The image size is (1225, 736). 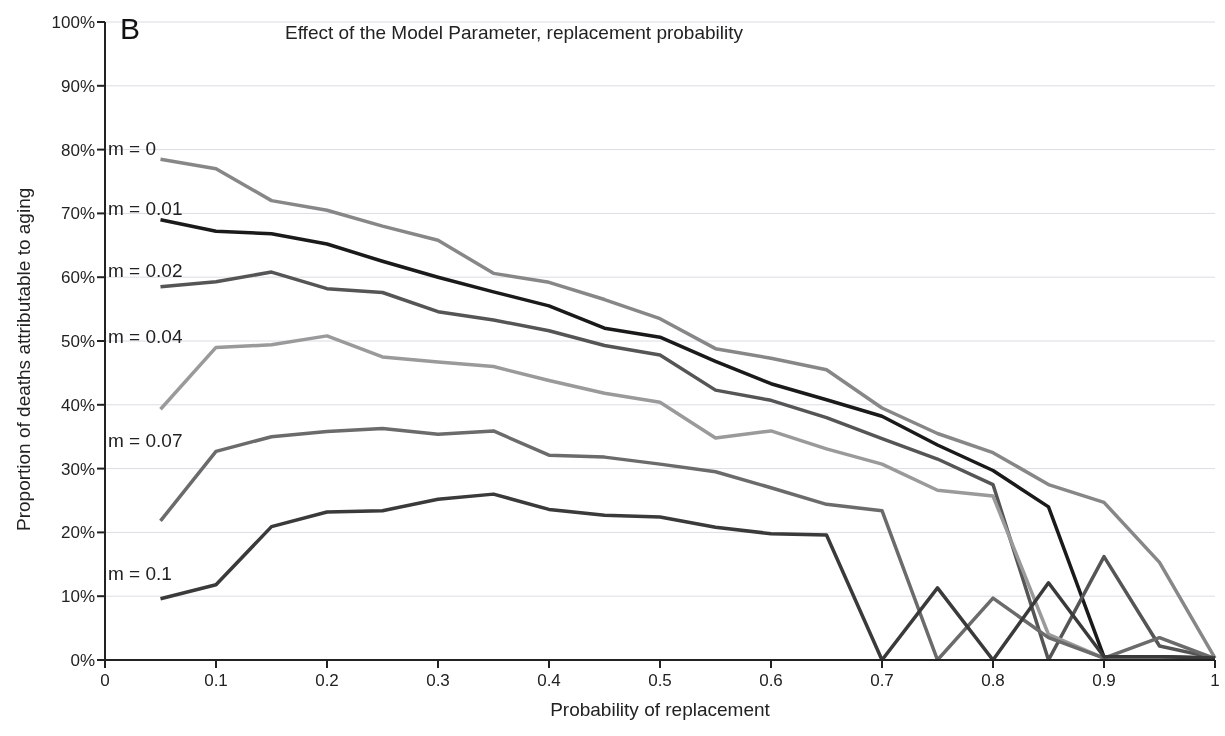 I want to click on series-label: m = 0.01, so click(x=145, y=209).